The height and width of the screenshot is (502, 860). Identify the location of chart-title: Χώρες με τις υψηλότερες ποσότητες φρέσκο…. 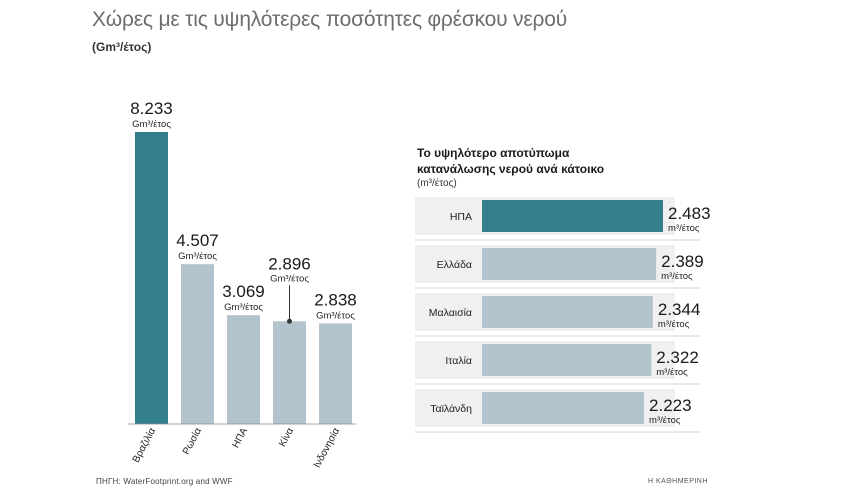
(329, 19).